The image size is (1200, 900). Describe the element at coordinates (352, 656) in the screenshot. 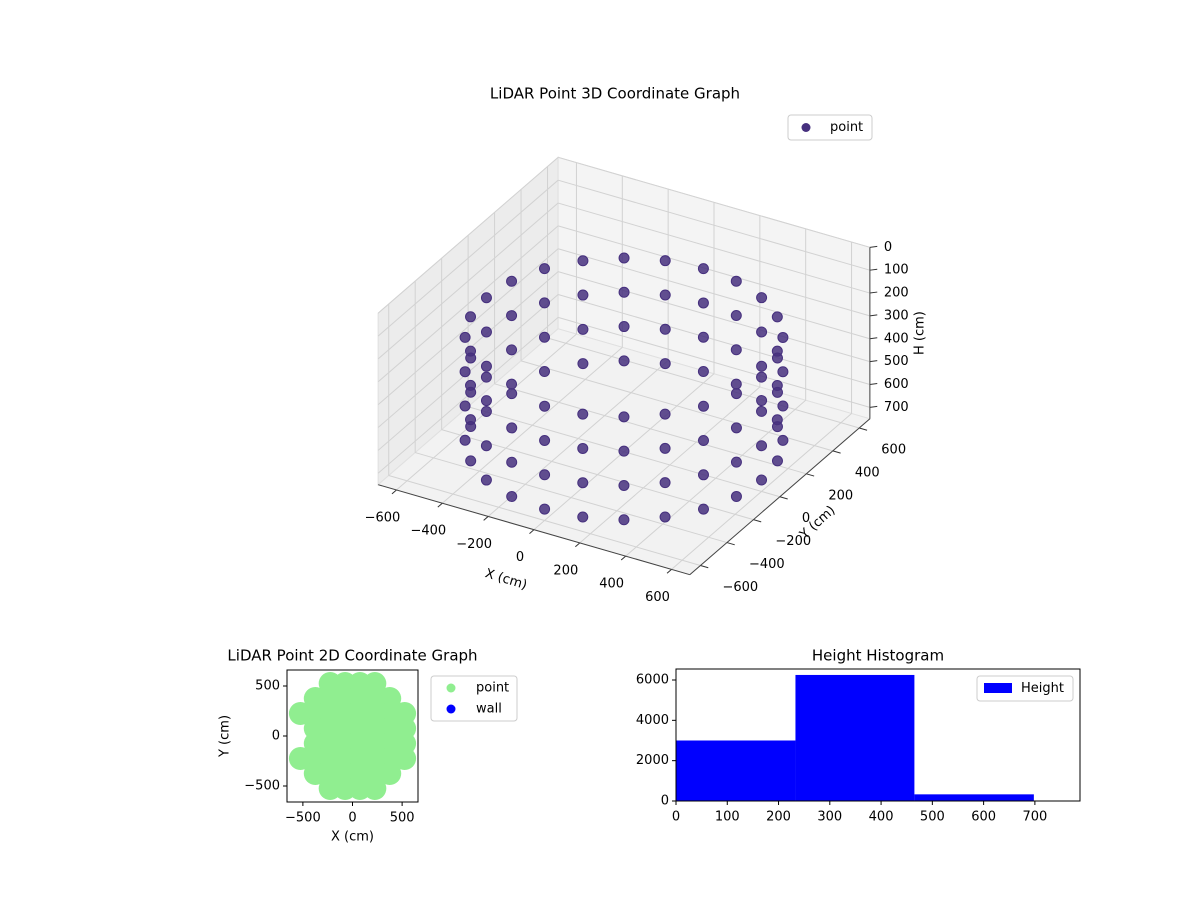

I see `chart-title: LiDAR Point 2D Coordinate Graph` at that location.